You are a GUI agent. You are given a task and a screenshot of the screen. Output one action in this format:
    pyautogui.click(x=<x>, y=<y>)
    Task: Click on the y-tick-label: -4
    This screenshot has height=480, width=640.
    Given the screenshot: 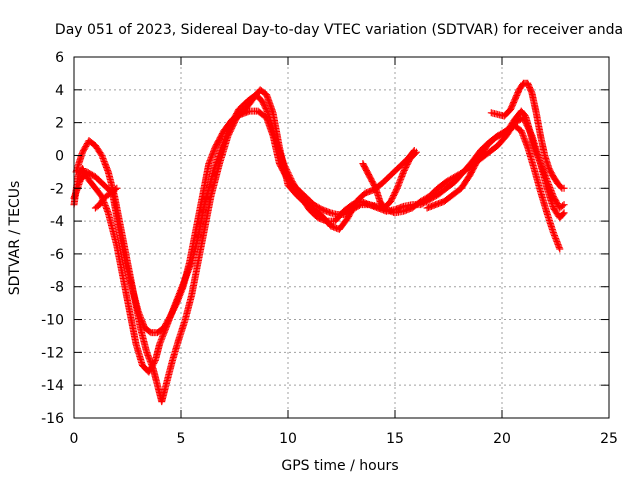 What is the action you would take?
    pyautogui.click(x=57, y=222)
    